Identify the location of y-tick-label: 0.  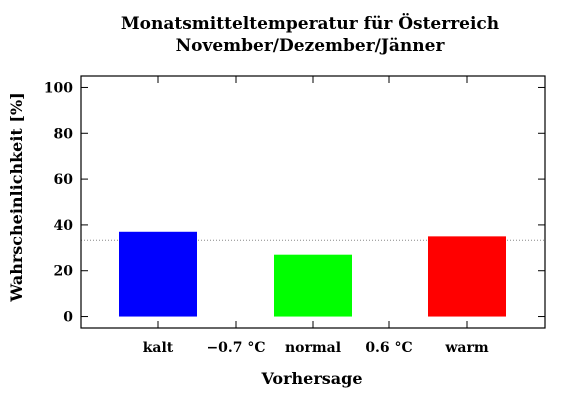
(68, 318).